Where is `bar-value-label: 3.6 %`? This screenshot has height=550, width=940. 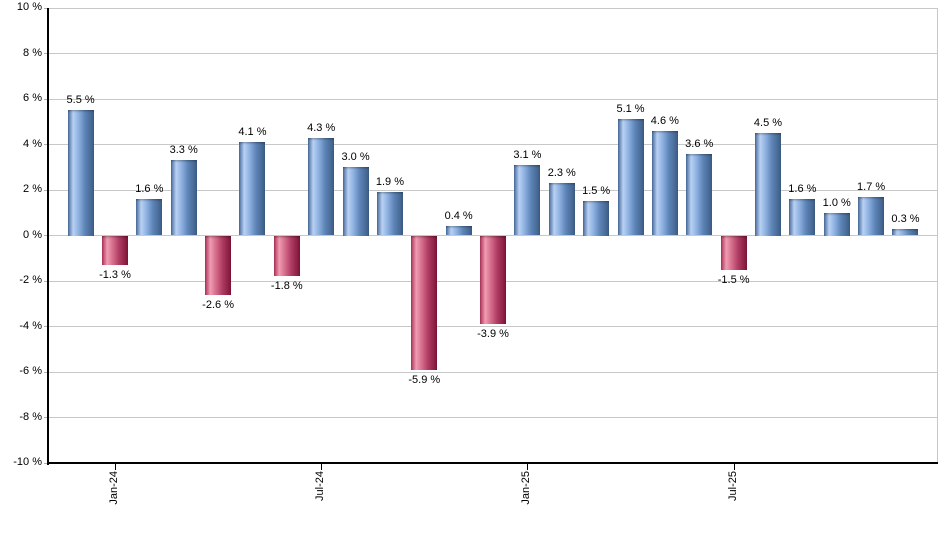 bar-value-label: 3.6 % is located at coordinates (699, 143).